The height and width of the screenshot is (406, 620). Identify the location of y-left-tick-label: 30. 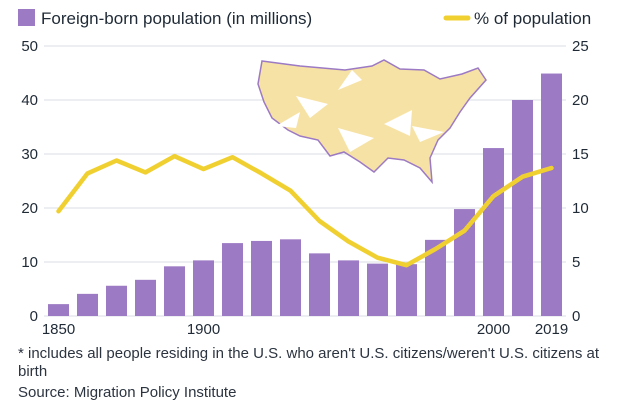
(29, 154).